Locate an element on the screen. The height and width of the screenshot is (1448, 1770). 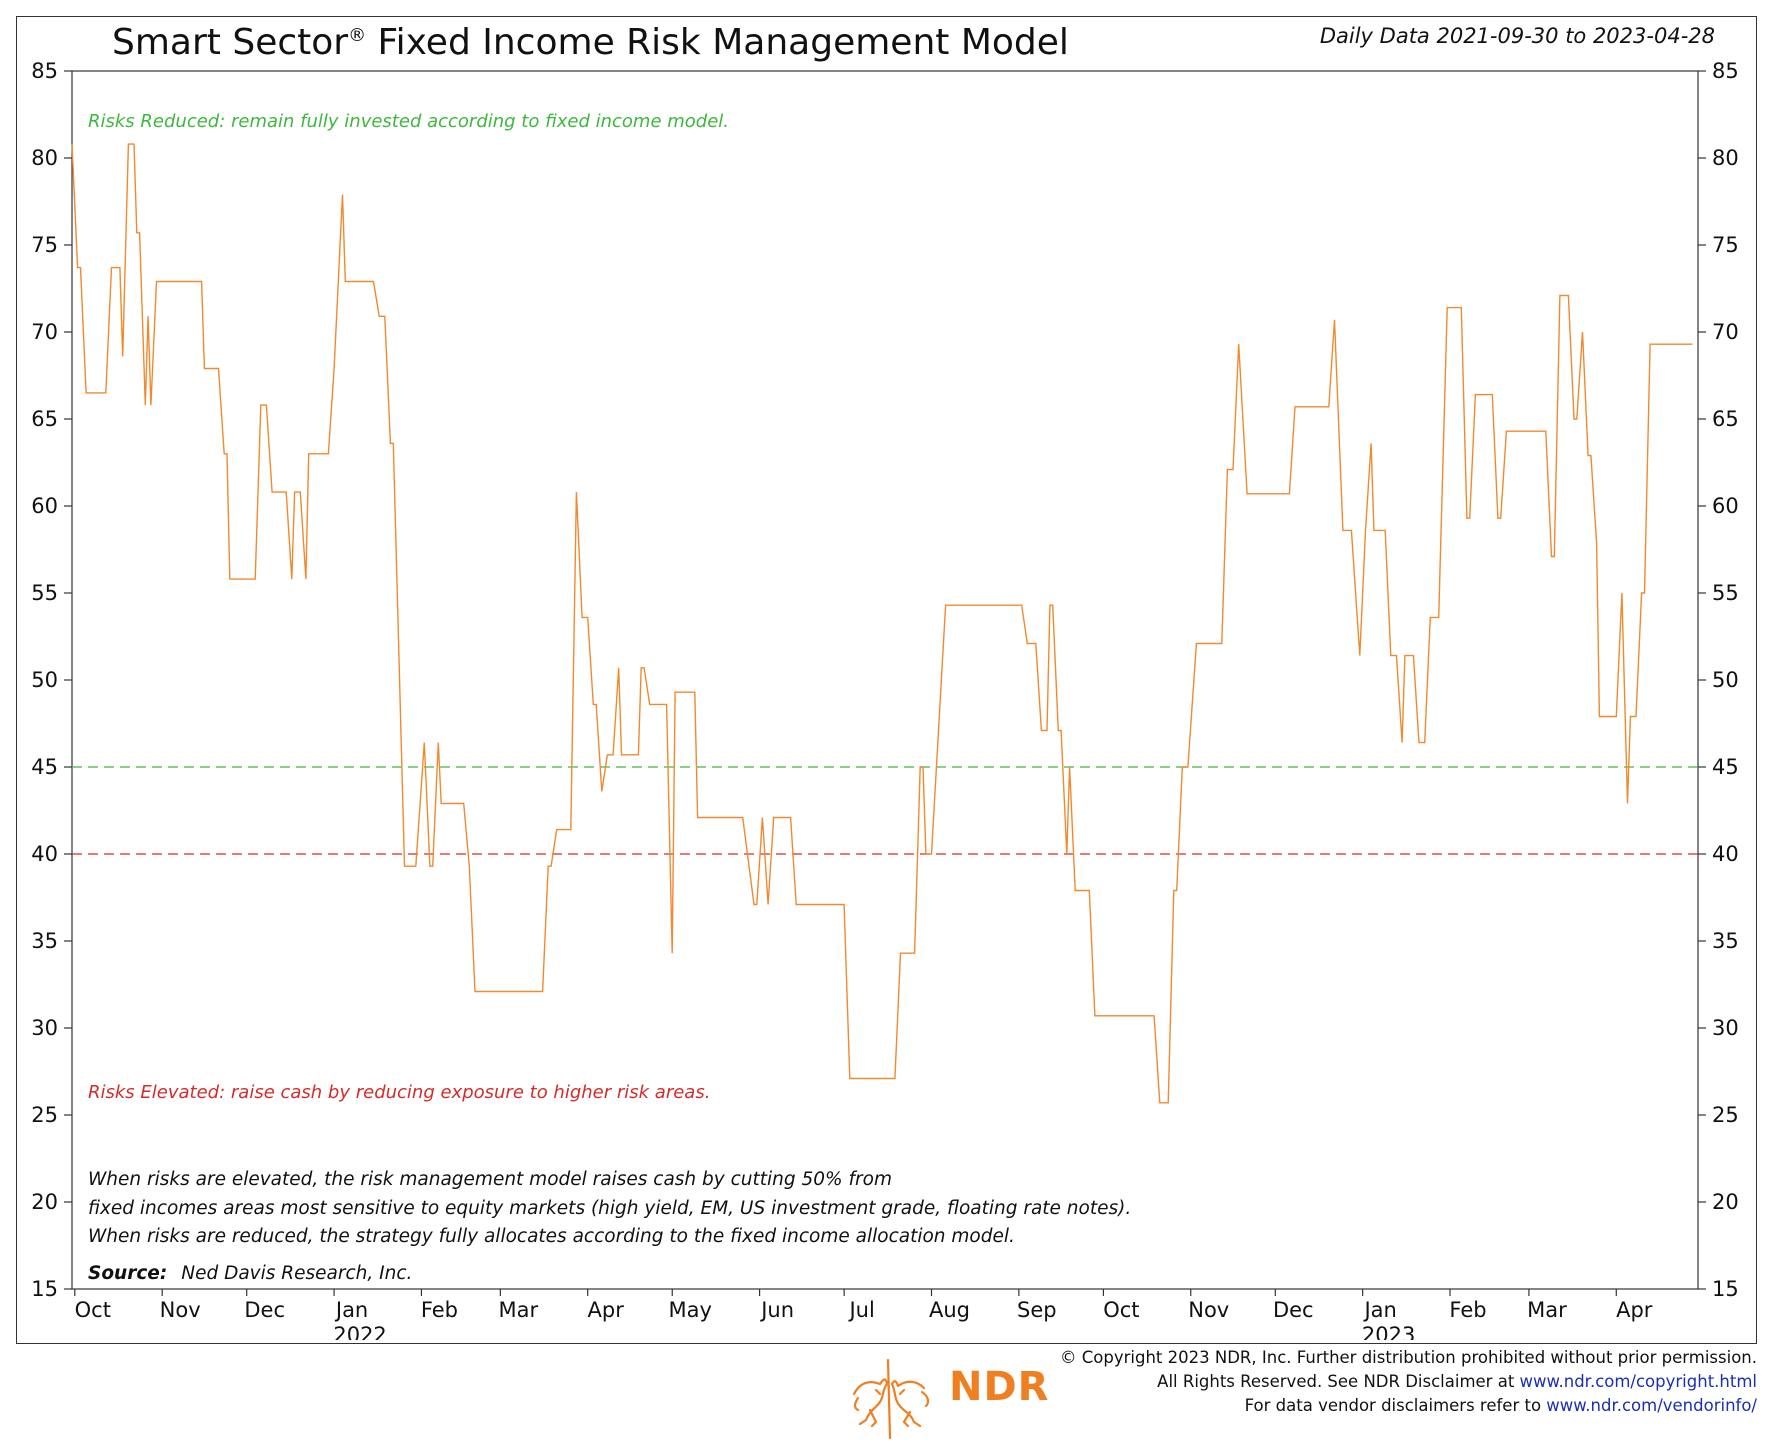
date-range: Daily Data 2021-09-30 to 2023-04-28 is located at coordinates (1517, 36).